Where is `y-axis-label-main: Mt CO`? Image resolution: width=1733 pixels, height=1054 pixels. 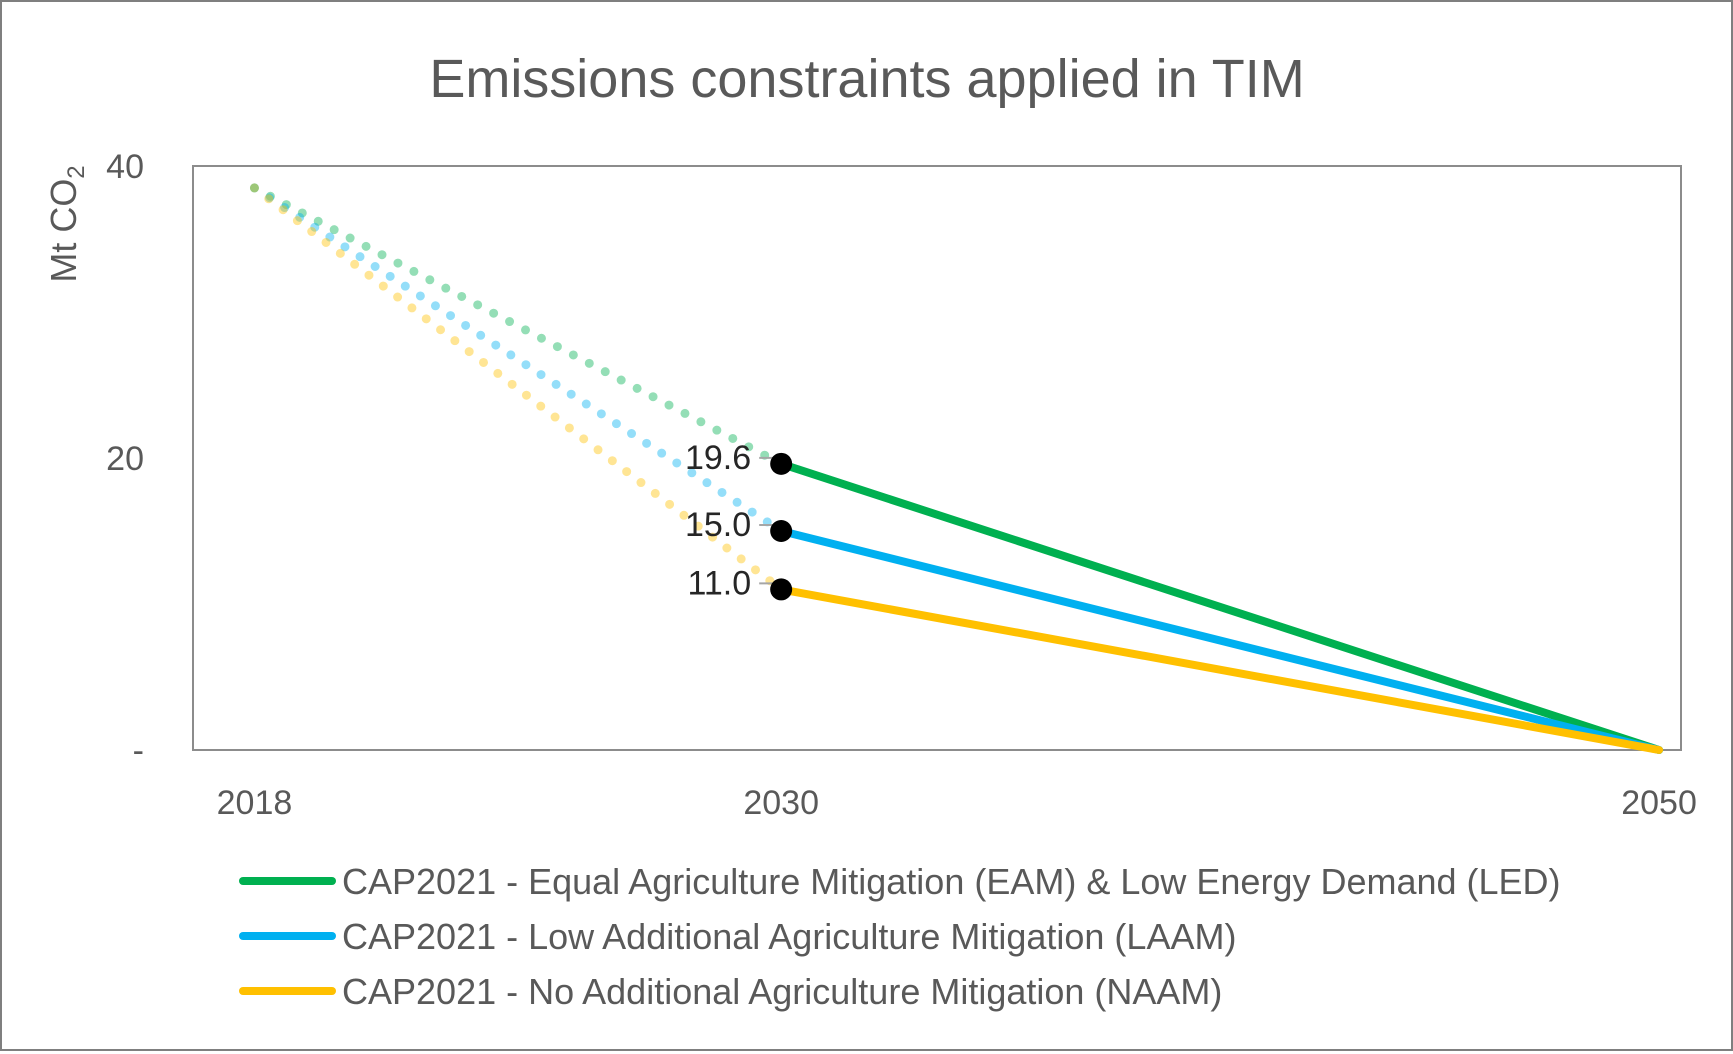 y-axis-label-main: Mt CO is located at coordinates (63, 231).